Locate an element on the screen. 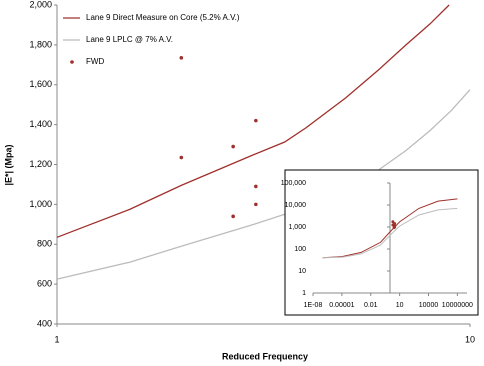 The width and height of the screenshot is (484, 366). legend-swatch is located at coordinates (72, 62).